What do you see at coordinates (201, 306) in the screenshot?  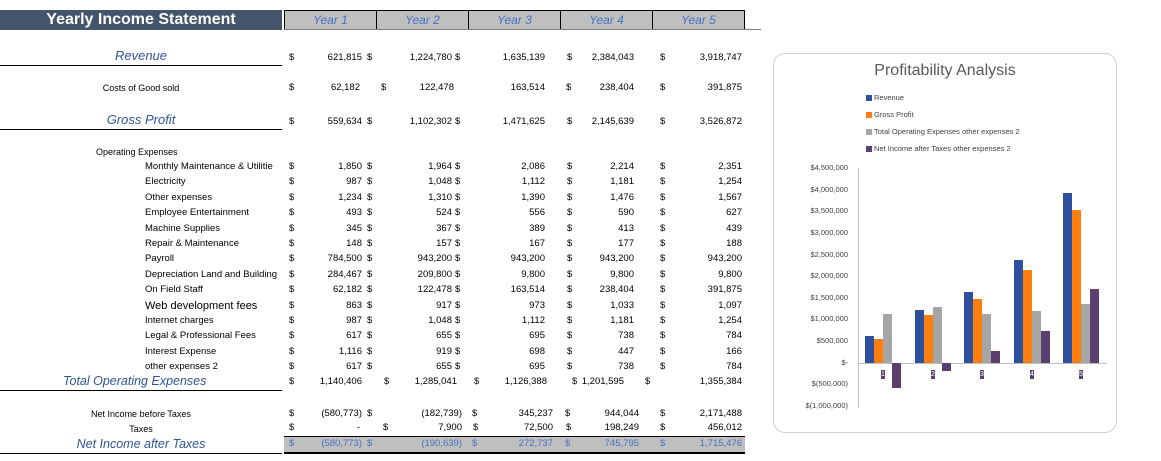 I see `expense-label: Web development fees` at bounding box center [201, 306].